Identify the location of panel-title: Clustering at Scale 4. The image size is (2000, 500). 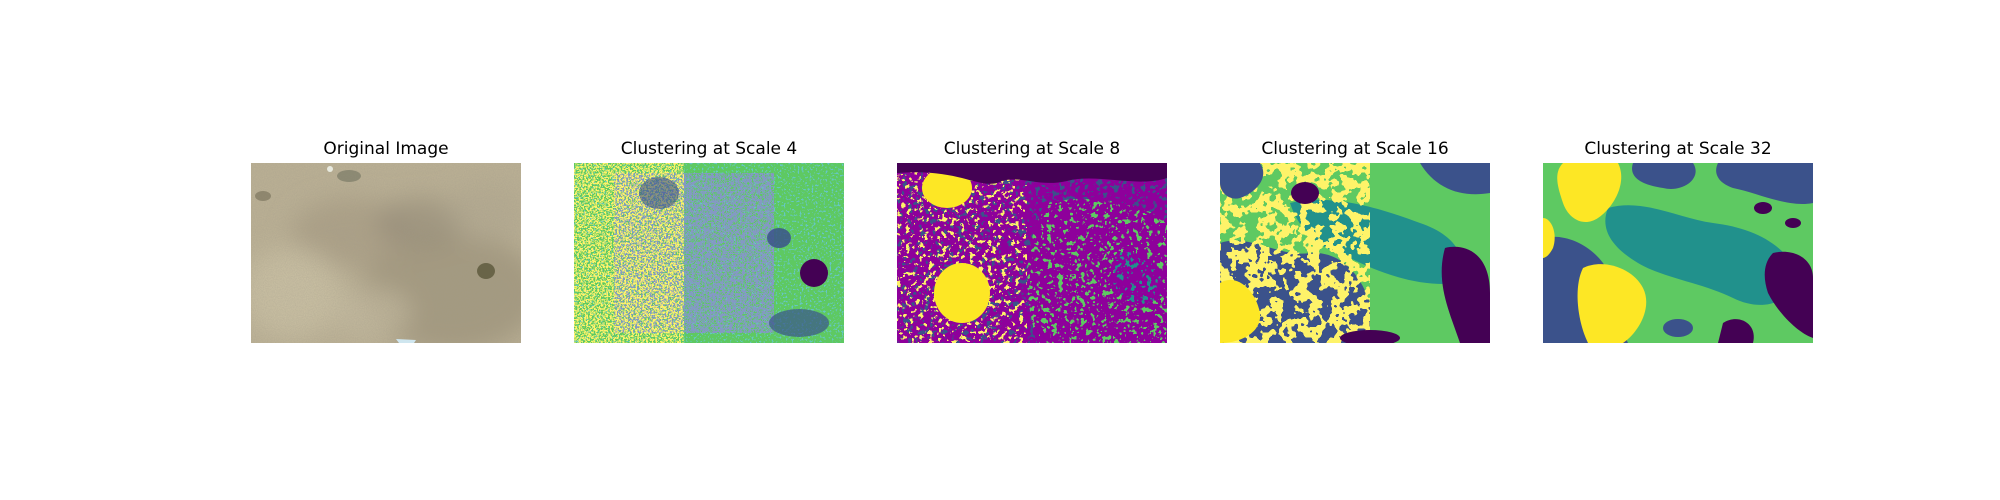
(709, 149).